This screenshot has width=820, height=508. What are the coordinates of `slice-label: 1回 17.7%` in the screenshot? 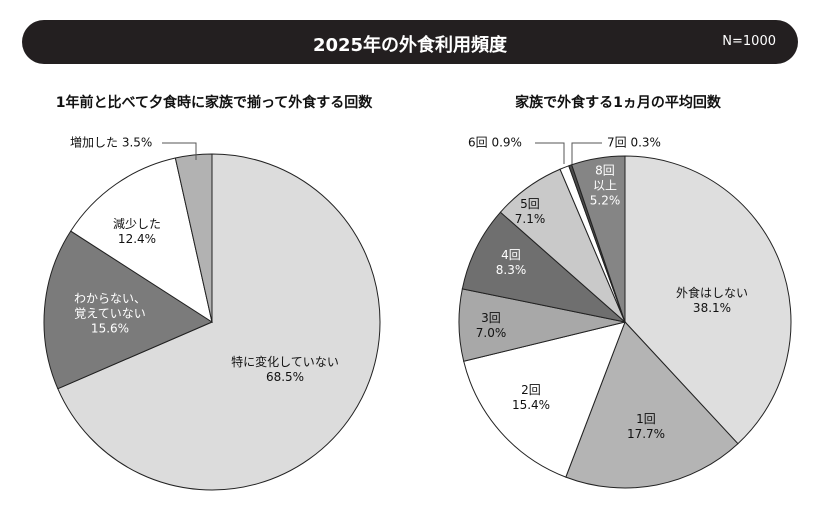 It's located at (646, 427).